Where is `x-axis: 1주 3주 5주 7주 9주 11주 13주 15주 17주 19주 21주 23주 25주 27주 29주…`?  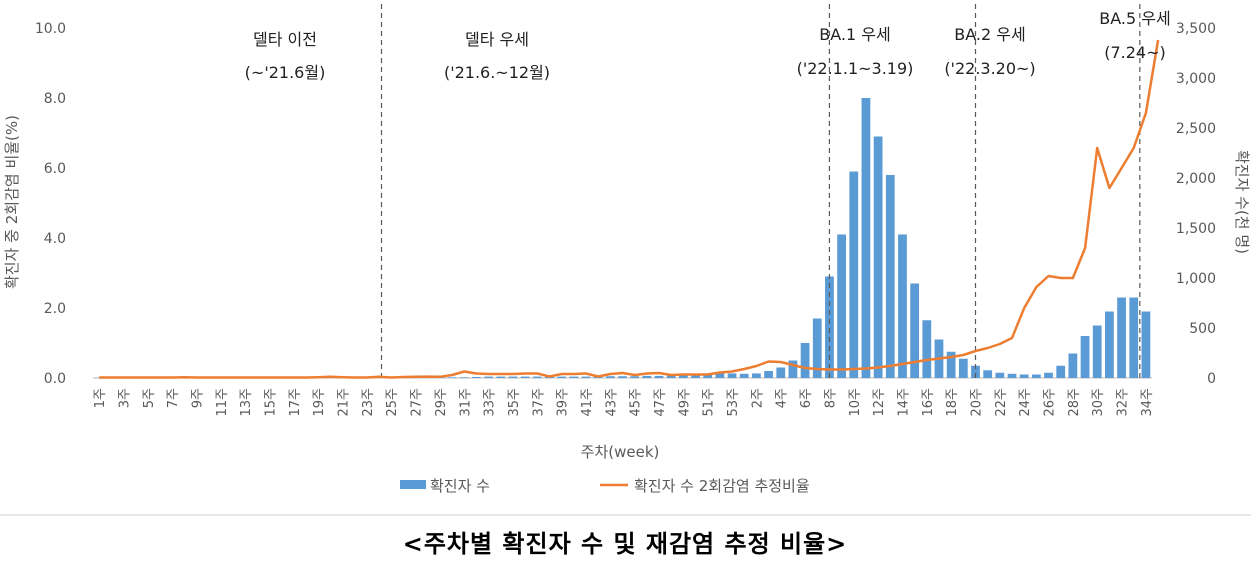 x-axis: 1주 3주 5주 7주 9주 11주 13주 15주 17주 19주 21주 23주 25주 27주 29주… is located at coordinates (624, 397).